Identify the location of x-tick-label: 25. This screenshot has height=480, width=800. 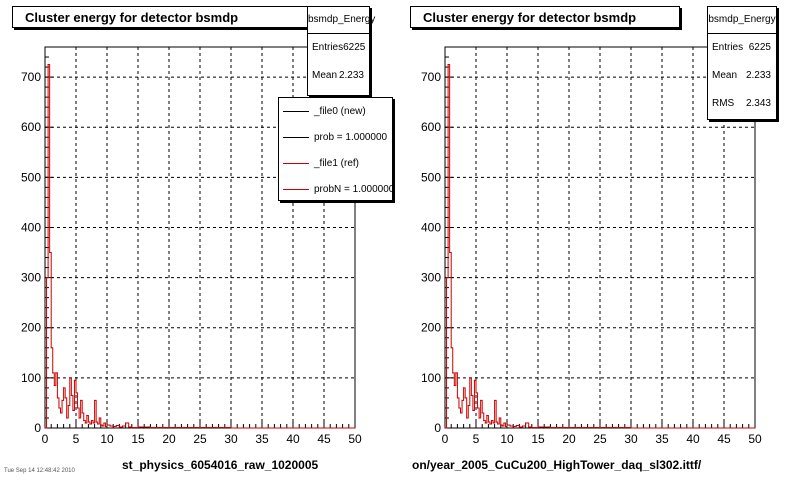
(200, 439).